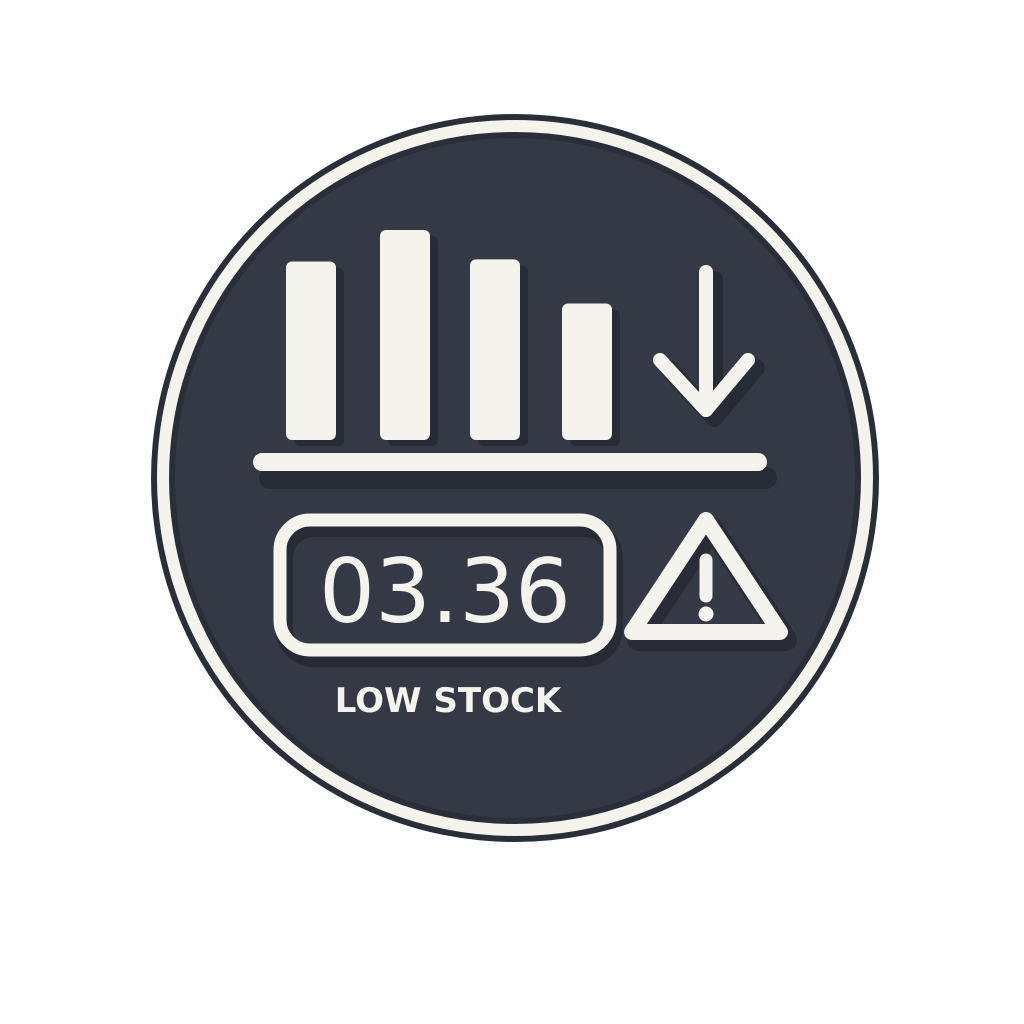 Image resolution: width=1024 pixels, height=1024 pixels. What do you see at coordinates (449, 701) in the screenshot?
I see `status-caption: LOW STOCK` at bounding box center [449, 701].